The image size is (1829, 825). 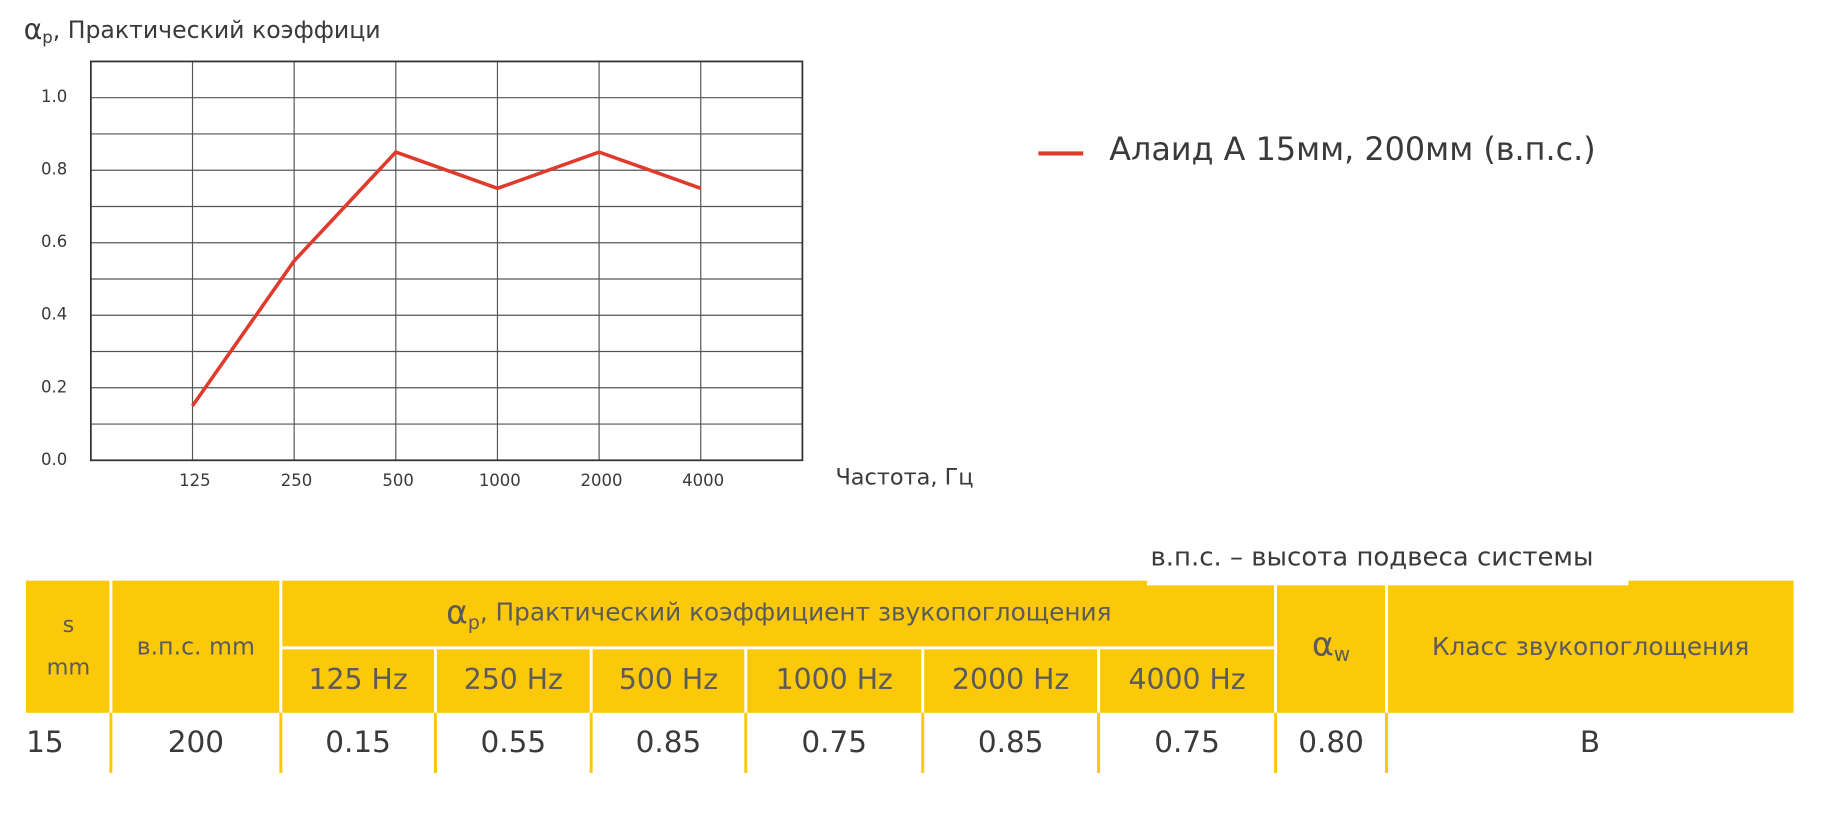 What do you see at coordinates (668, 679) in the screenshot?
I see `header-frequency: 500 Hz` at bounding box center [668, 679].